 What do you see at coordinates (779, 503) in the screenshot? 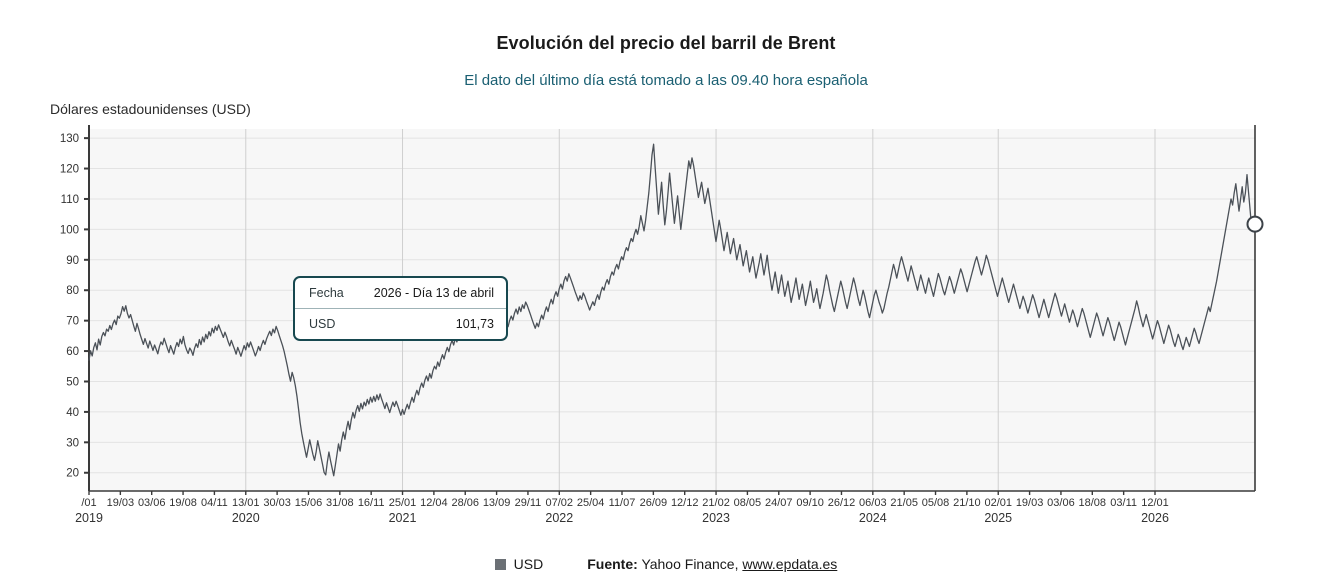
I see `x-tick-label: 24/07` at bounding box center [779, 503].